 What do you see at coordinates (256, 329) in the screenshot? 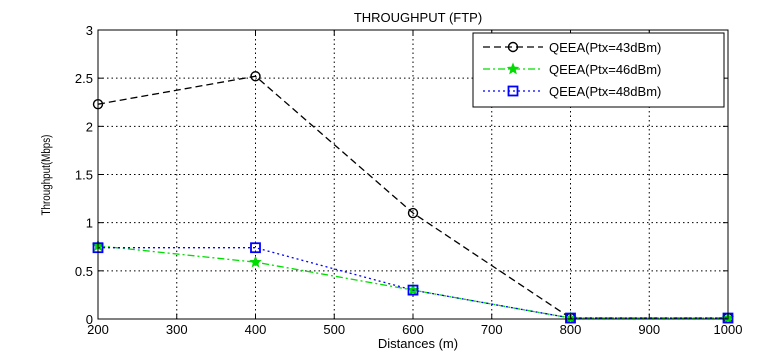
I see `x-tick-label: 400` at bounding box center [256, 329].